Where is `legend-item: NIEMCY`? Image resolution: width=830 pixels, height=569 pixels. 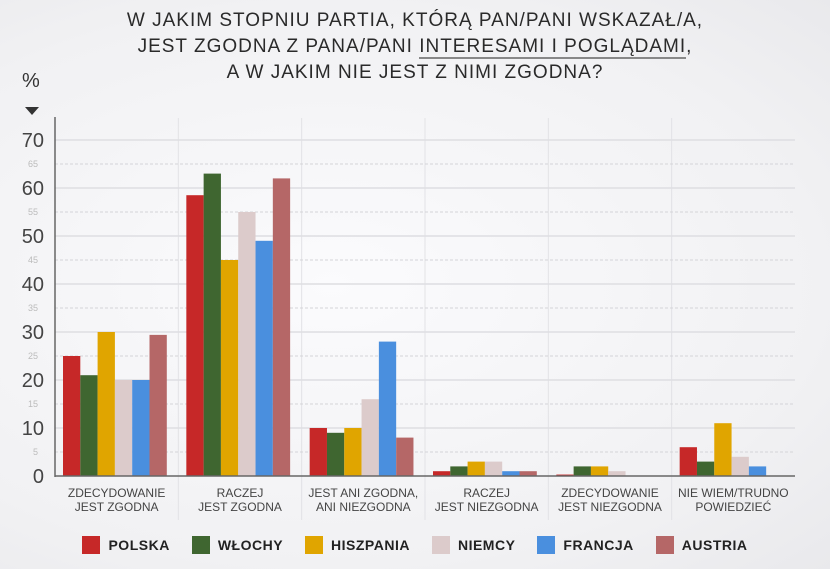
legend-item: NIEMCY is located at coordinates (473, 545).